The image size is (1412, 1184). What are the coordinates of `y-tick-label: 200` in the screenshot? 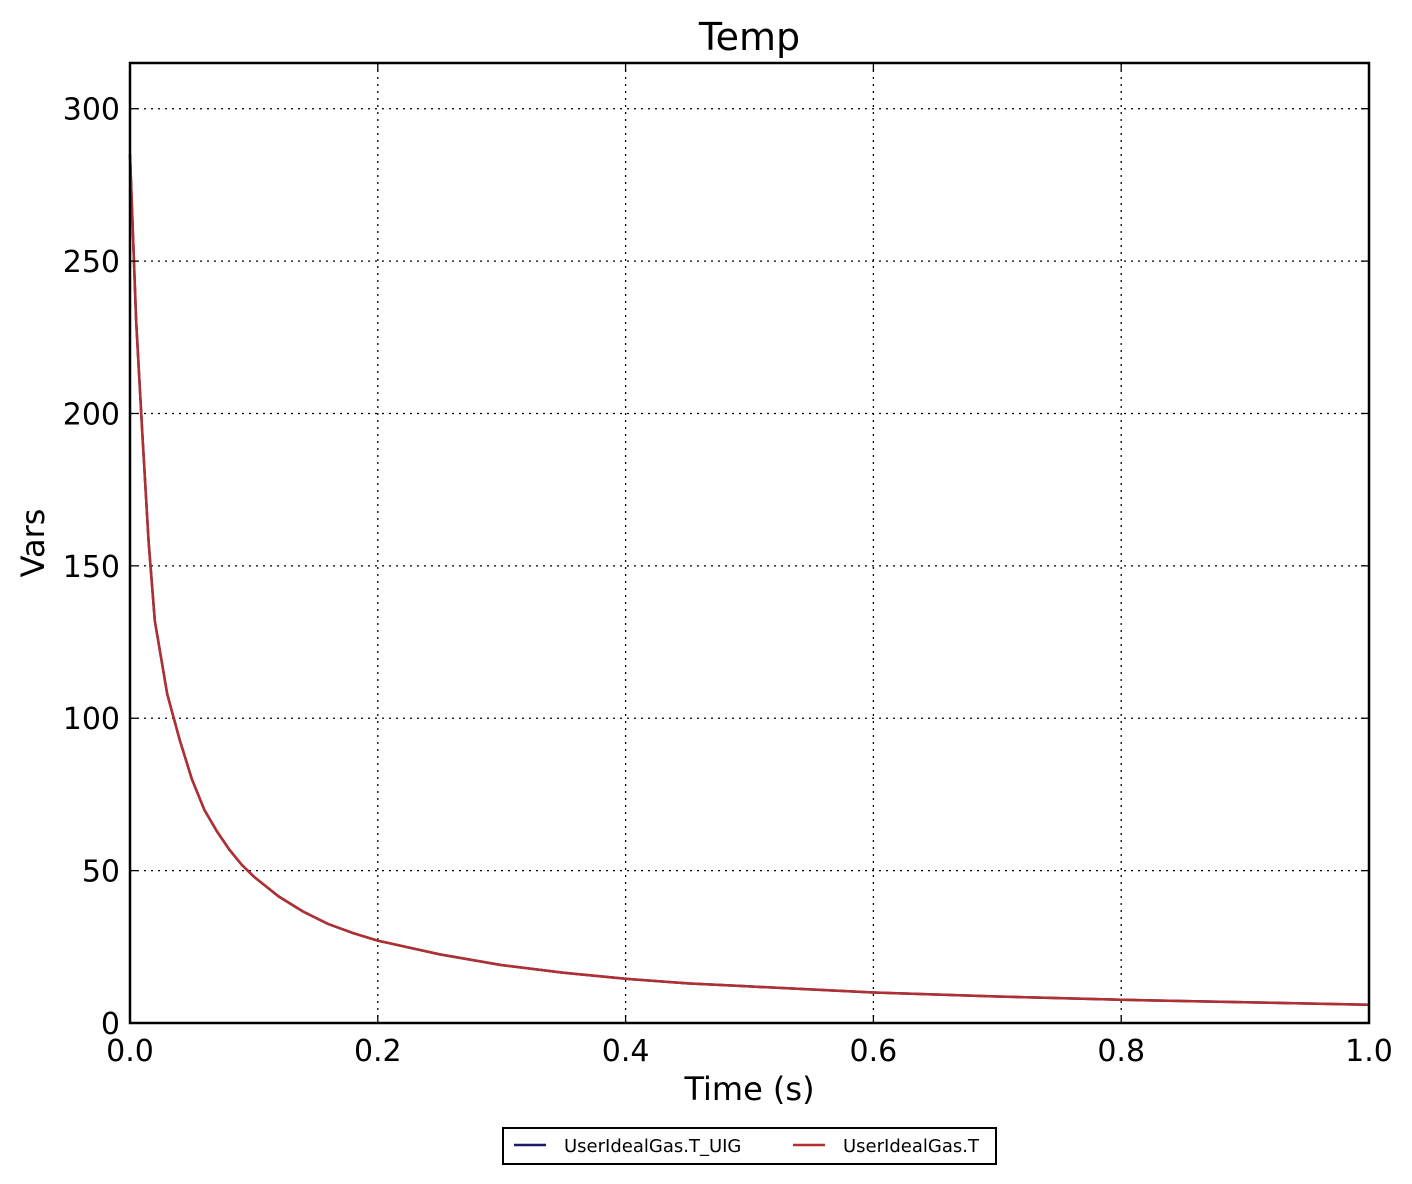 It's located at (91, 414).